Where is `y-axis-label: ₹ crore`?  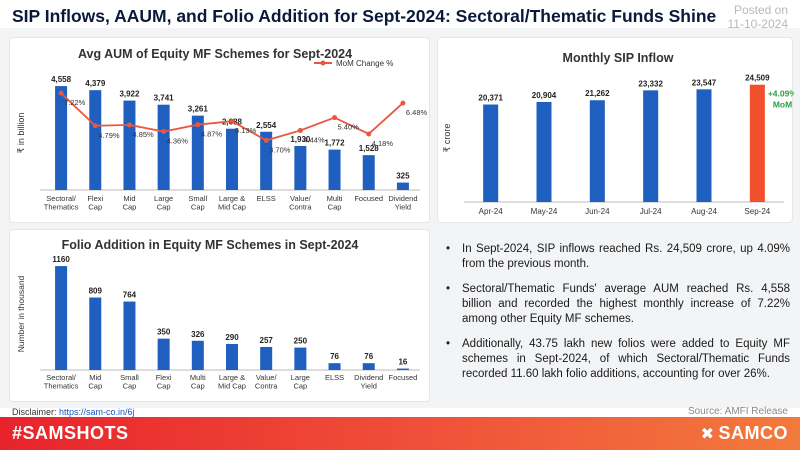
y-axis-label: ₹ crore is located at coordinates (447, 138).